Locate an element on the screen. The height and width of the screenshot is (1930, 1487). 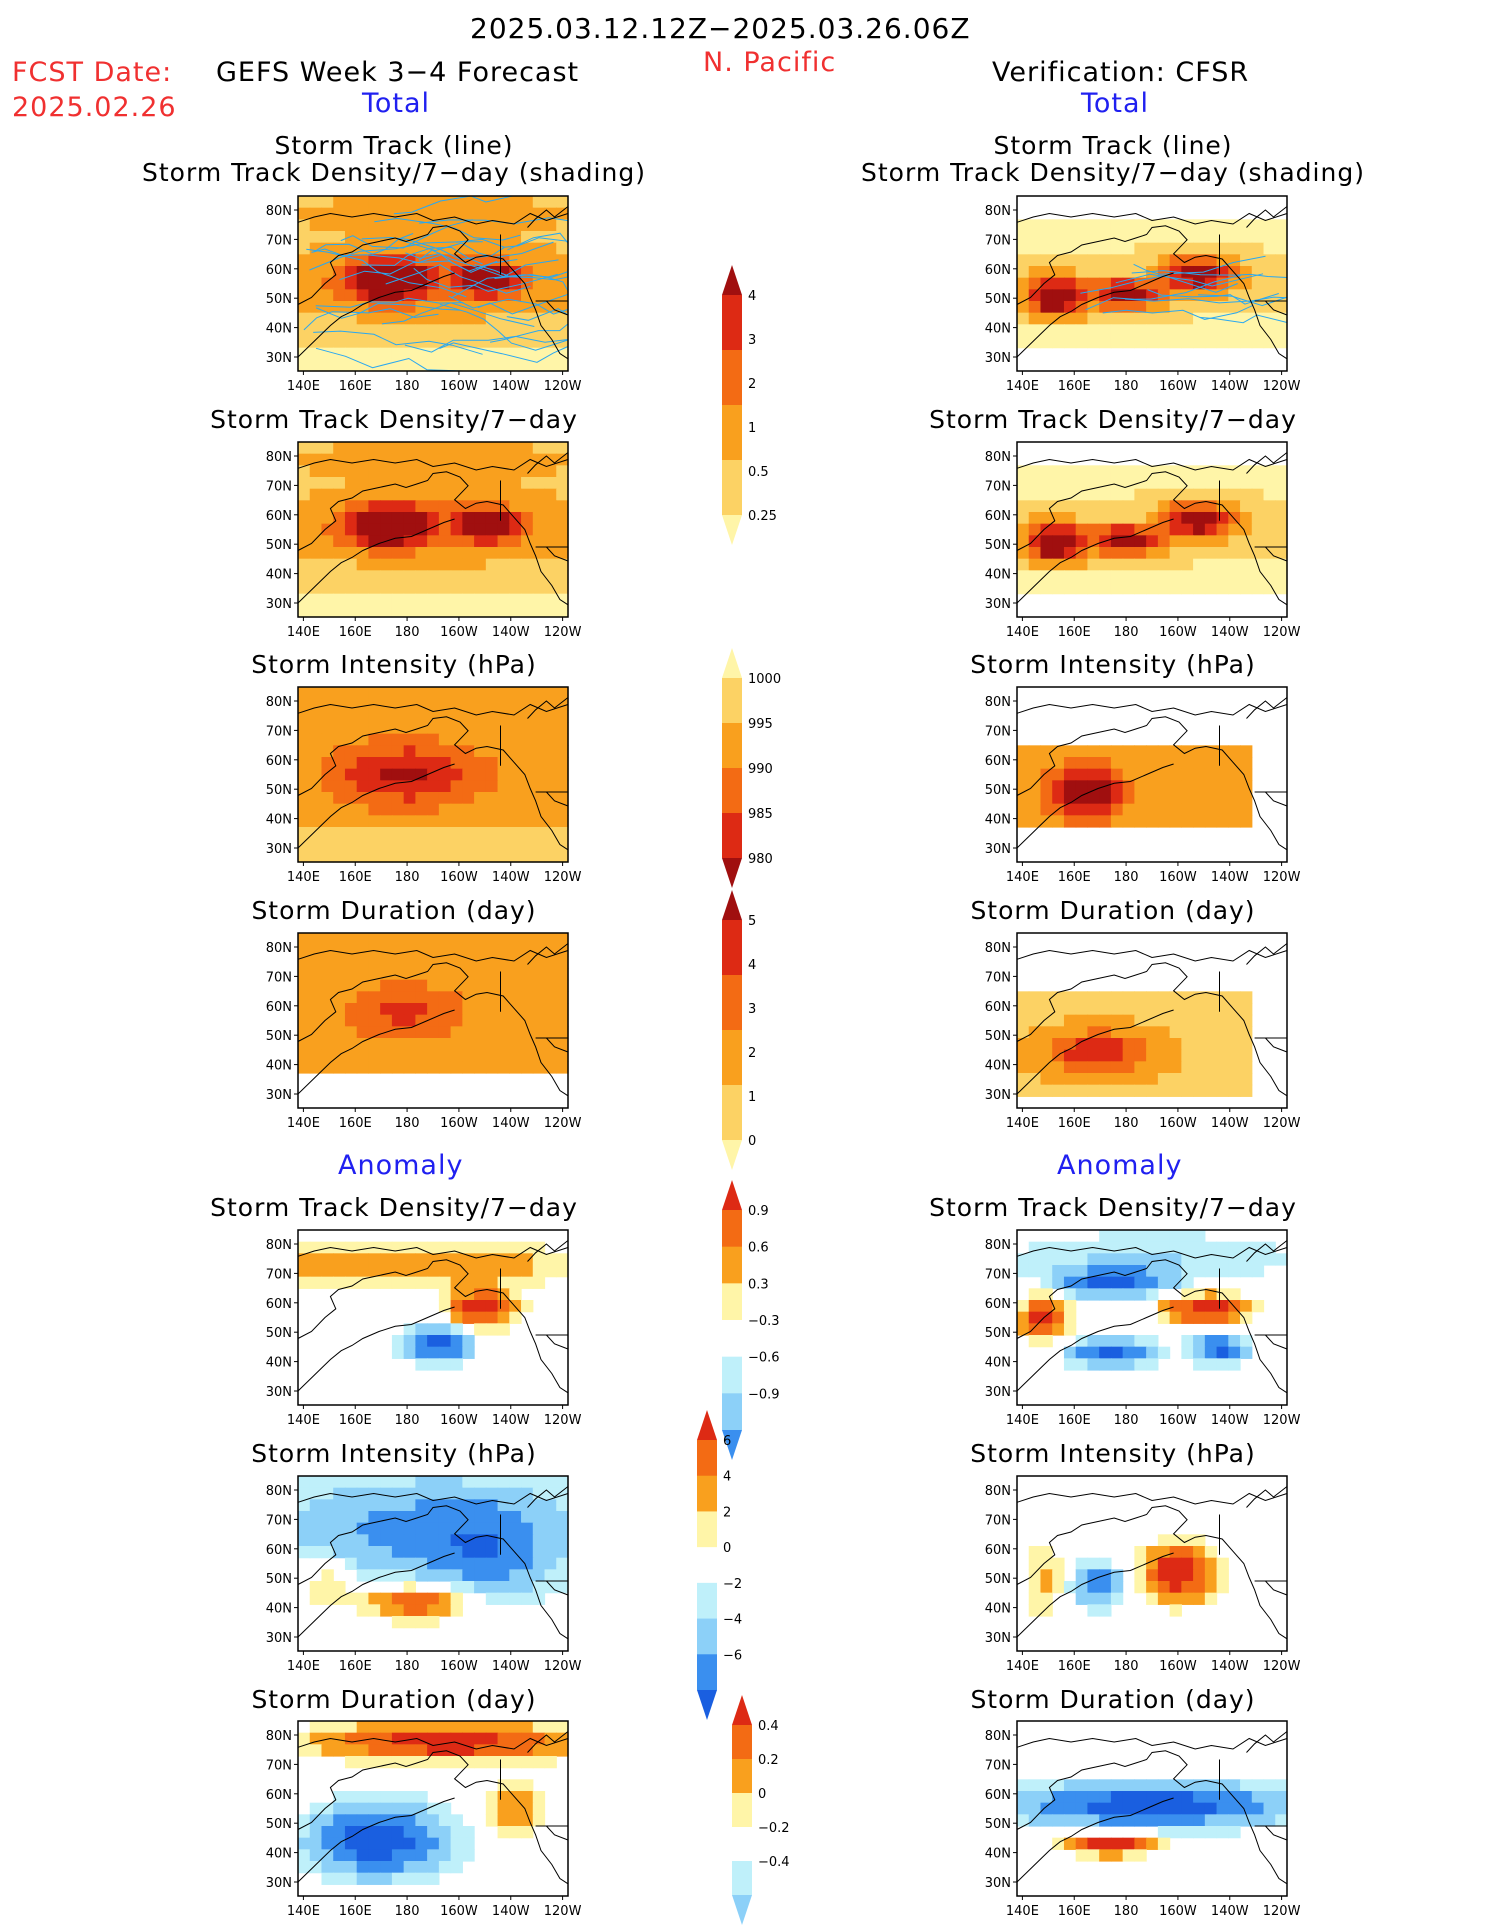
panel-title-duration-anom-right: Storm Duration (day) is located at coordinates (1113, 1699).